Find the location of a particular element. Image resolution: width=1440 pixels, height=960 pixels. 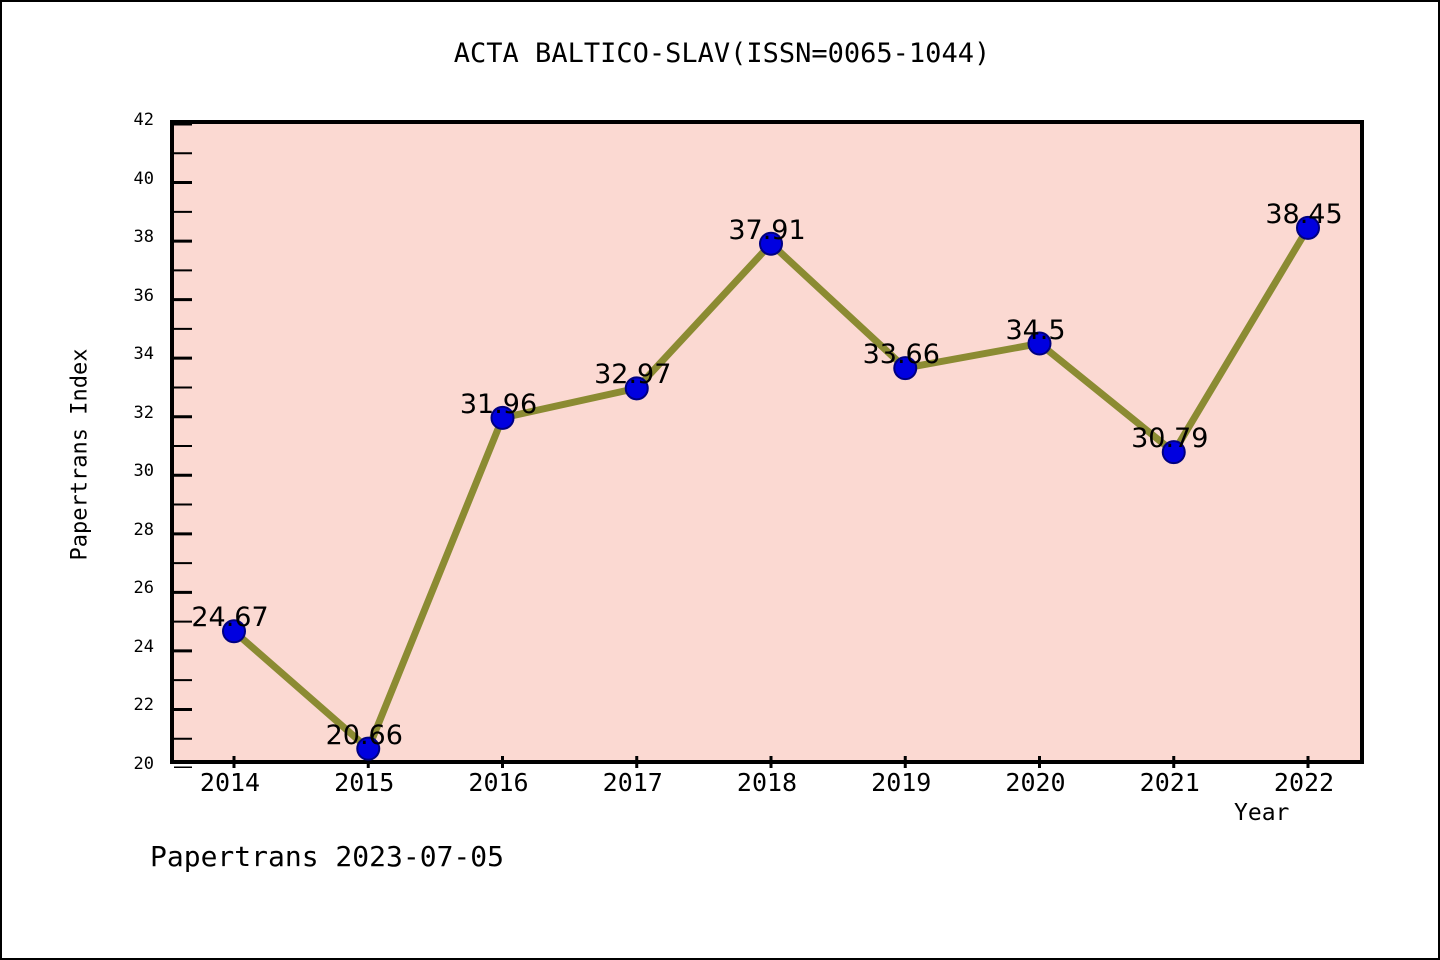

y-axis-major-ticks is located at coordinates (183, 446).